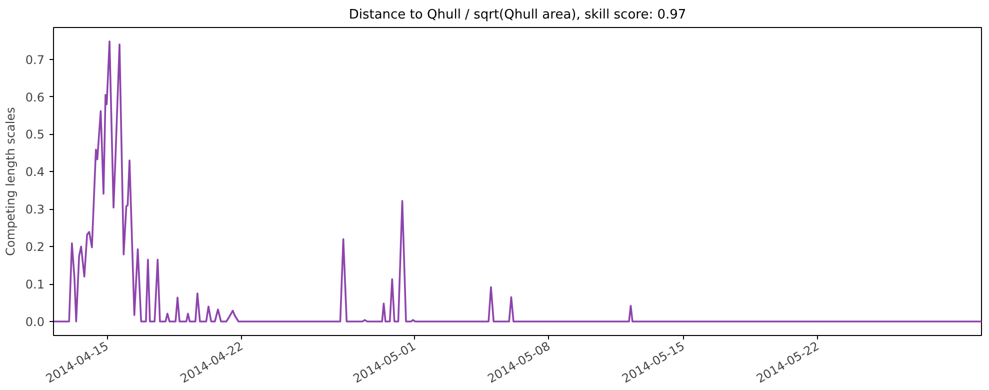 The width and height of the screenshot is (989, 390). What do you see at coordinates (35, 97) in the screenshot?
I see `y-tick-label: 0.6` at bounding box center [35, 97].